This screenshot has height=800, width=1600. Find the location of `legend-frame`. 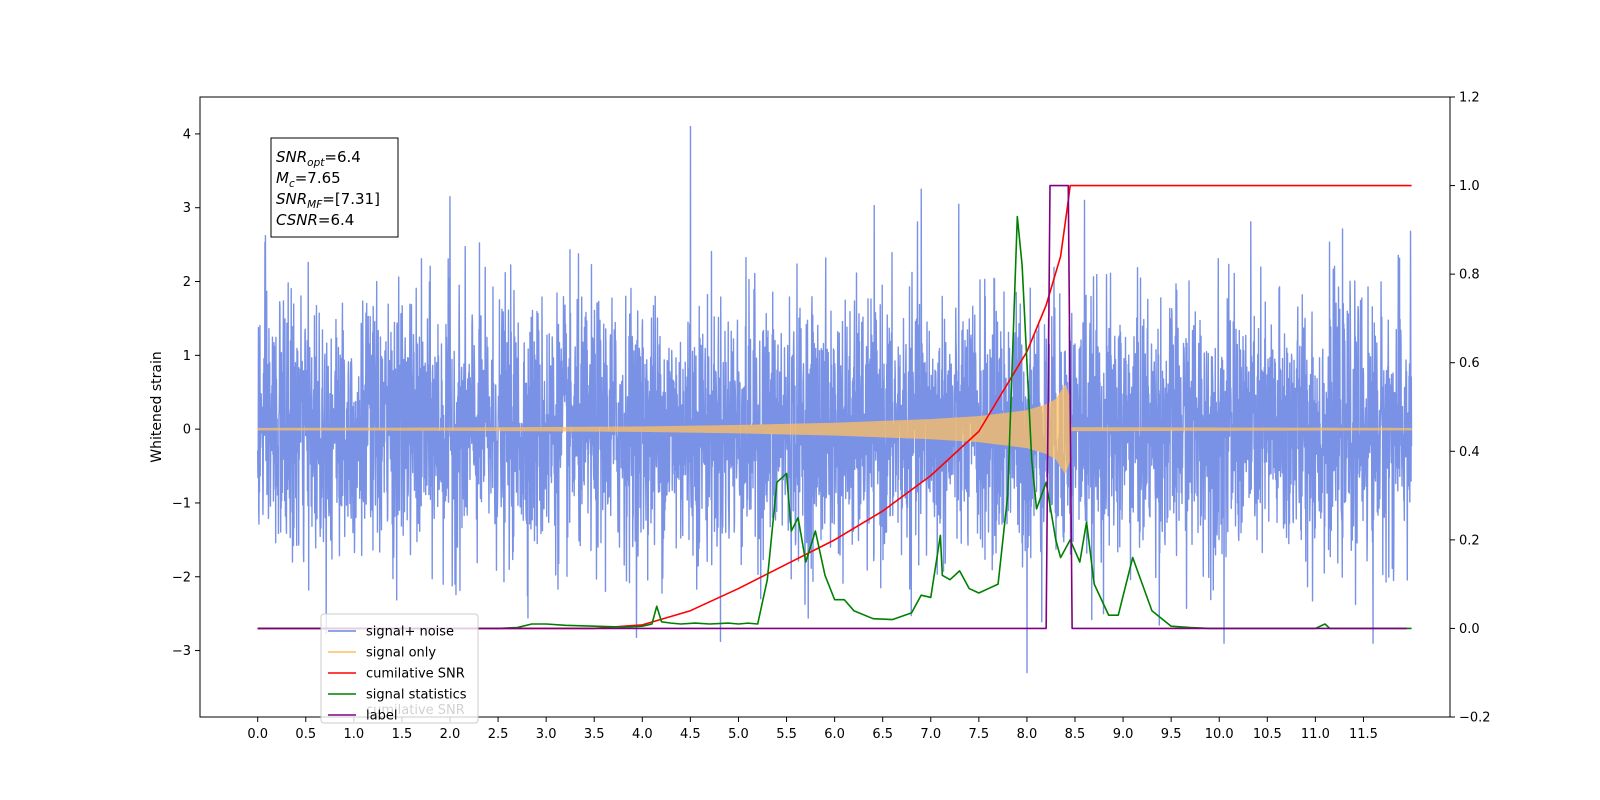

legend-frame is located at coordinates (399, 668).